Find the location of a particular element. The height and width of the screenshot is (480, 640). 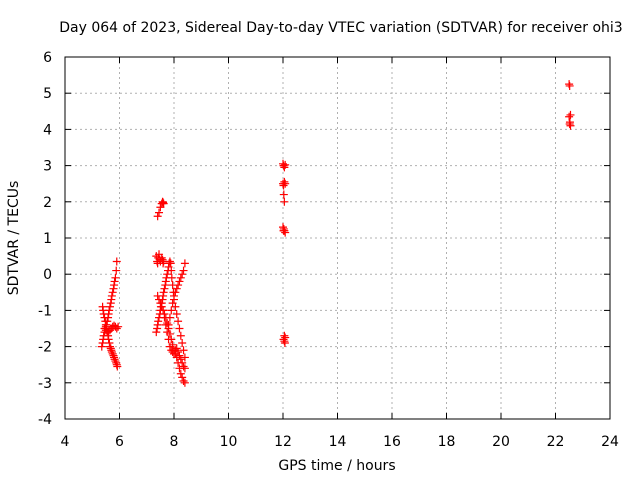

x-tick-label: 8 is located at coordinates (174, 442).